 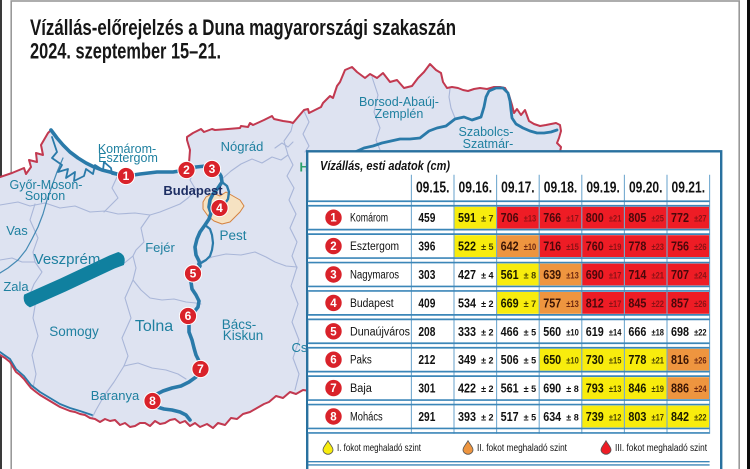 I want to click on svg-text: 886, so click(x=680, y=389).